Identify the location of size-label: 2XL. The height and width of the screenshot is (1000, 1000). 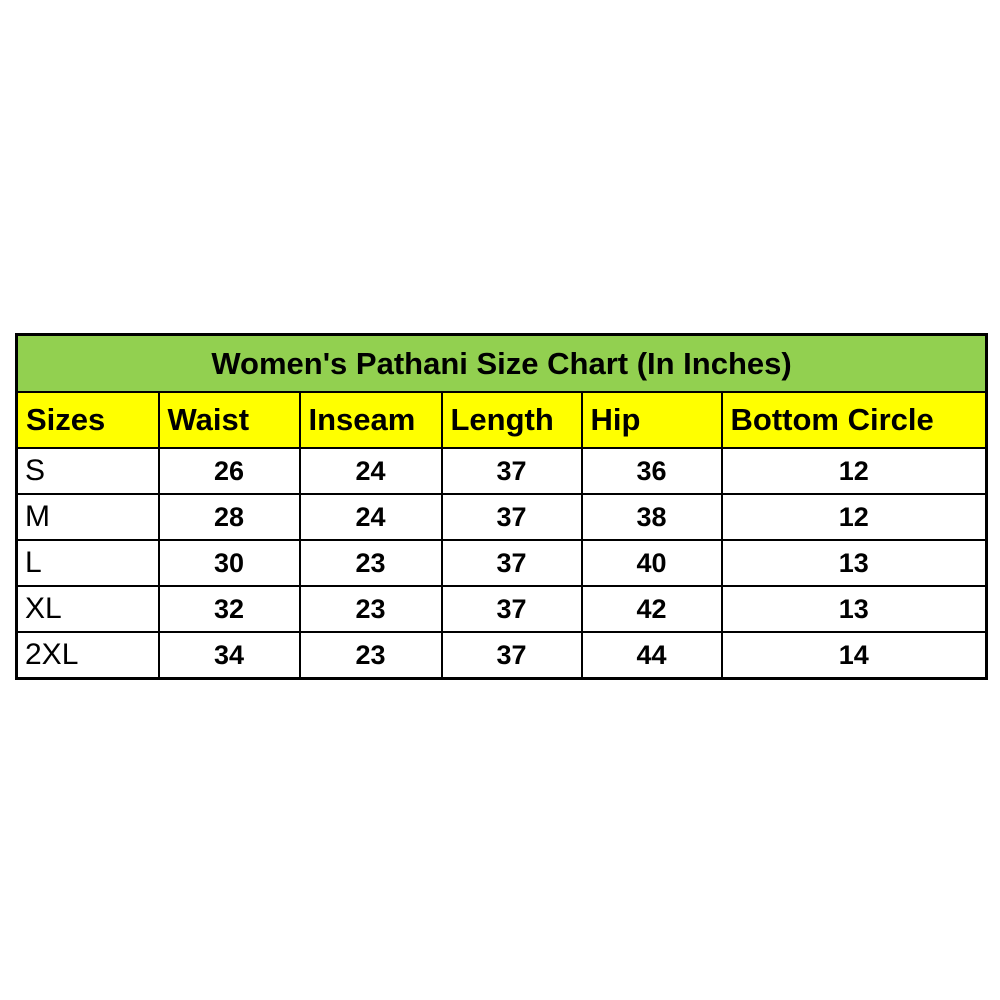
(87, 655).